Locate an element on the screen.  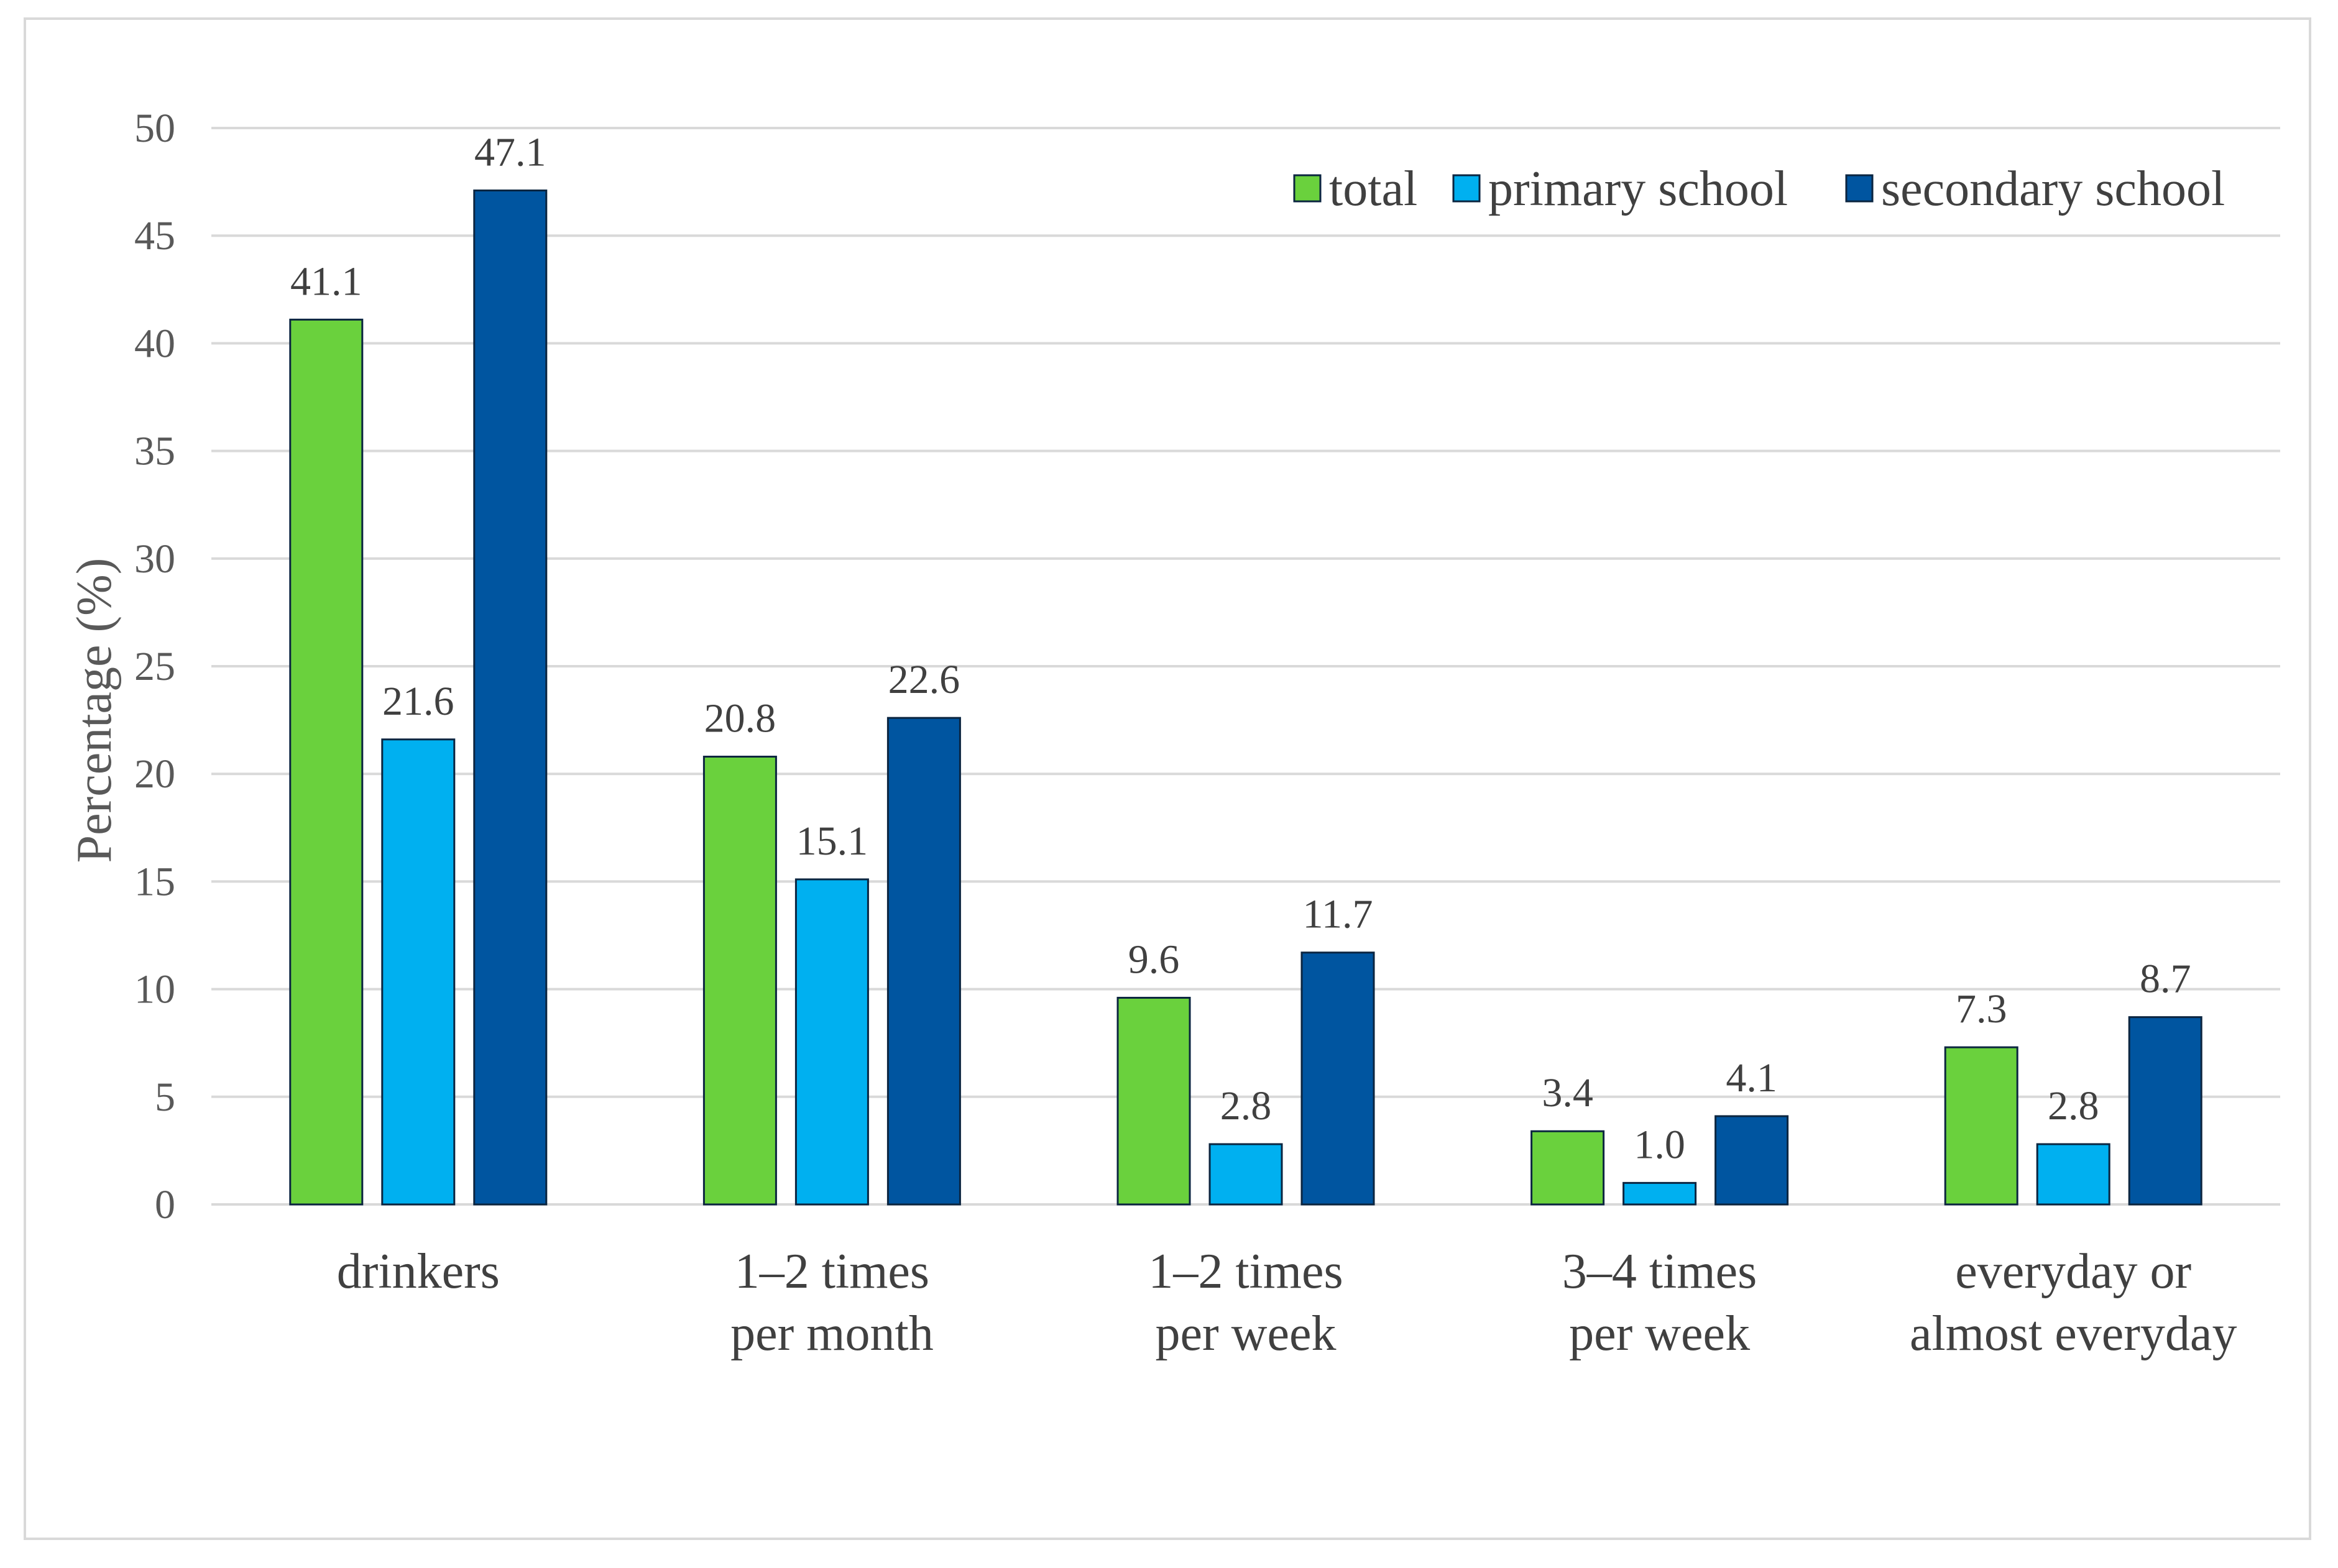
data-label: 22.6 is located at coordinates (924, 679).